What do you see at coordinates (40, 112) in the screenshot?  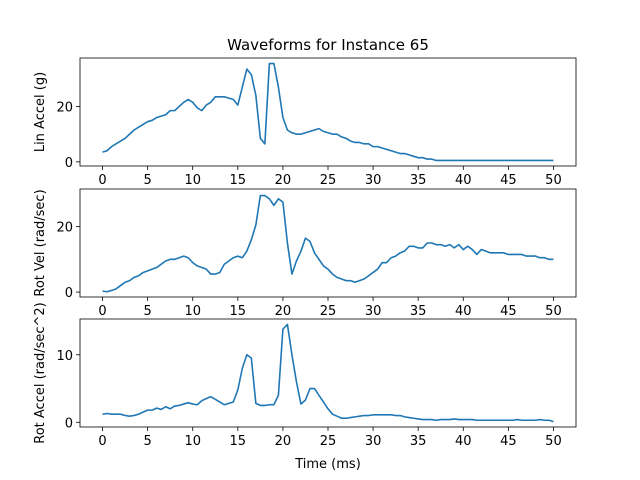 I see `y-axis-label: Lin Accel (g)` at bounding box center [40, 112].